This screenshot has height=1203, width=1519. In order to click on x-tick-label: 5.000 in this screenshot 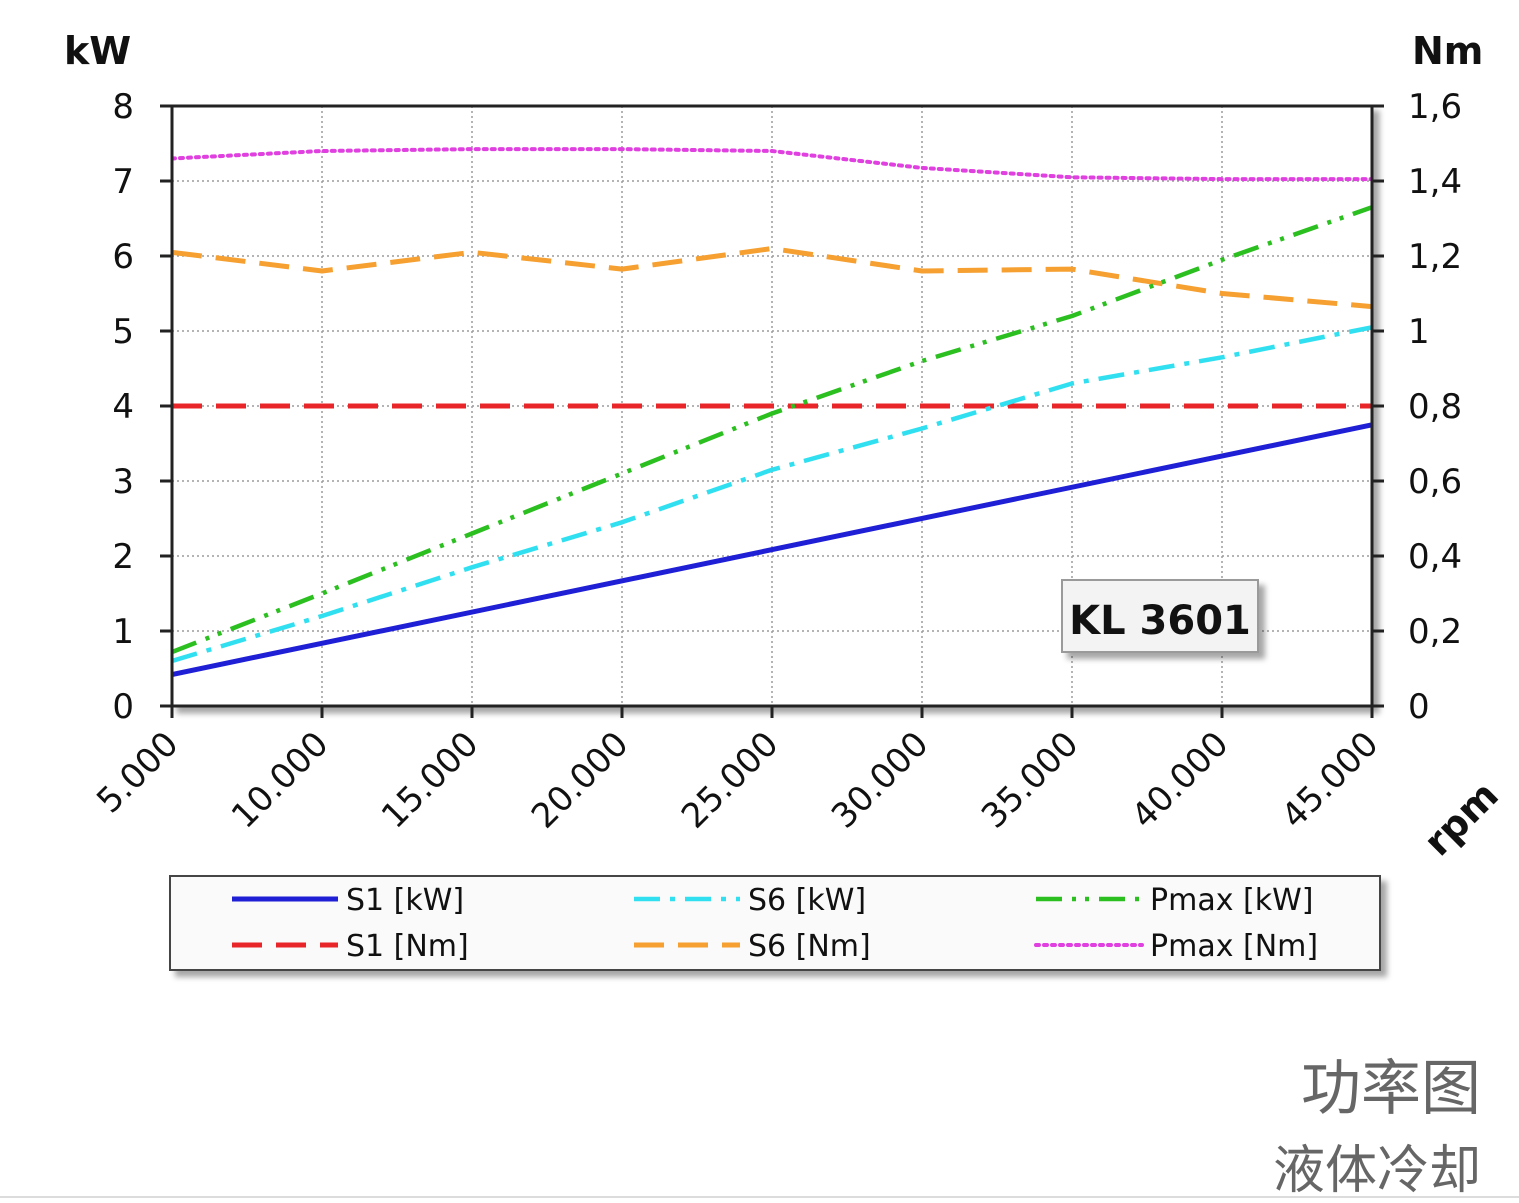, I will do `click(137, 772)`.